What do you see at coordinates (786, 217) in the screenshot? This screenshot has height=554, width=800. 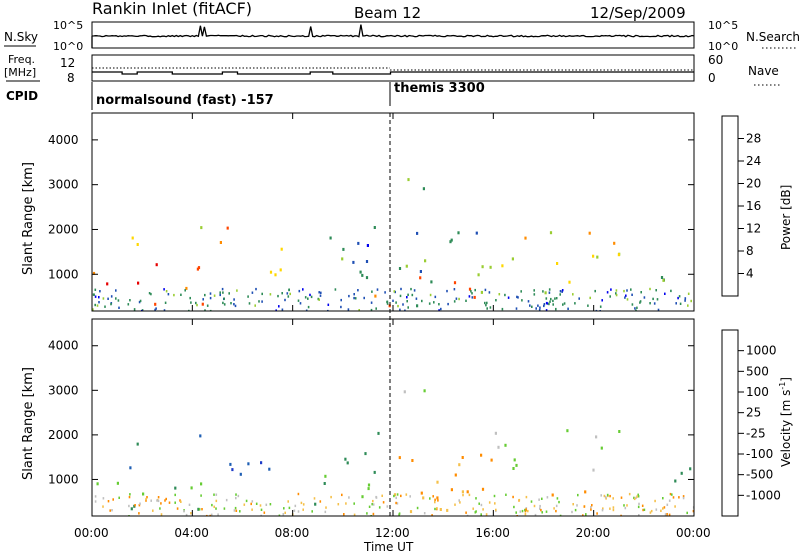 I see `power-cbar-title: Power [dB]` at bounding box center [786, 217].